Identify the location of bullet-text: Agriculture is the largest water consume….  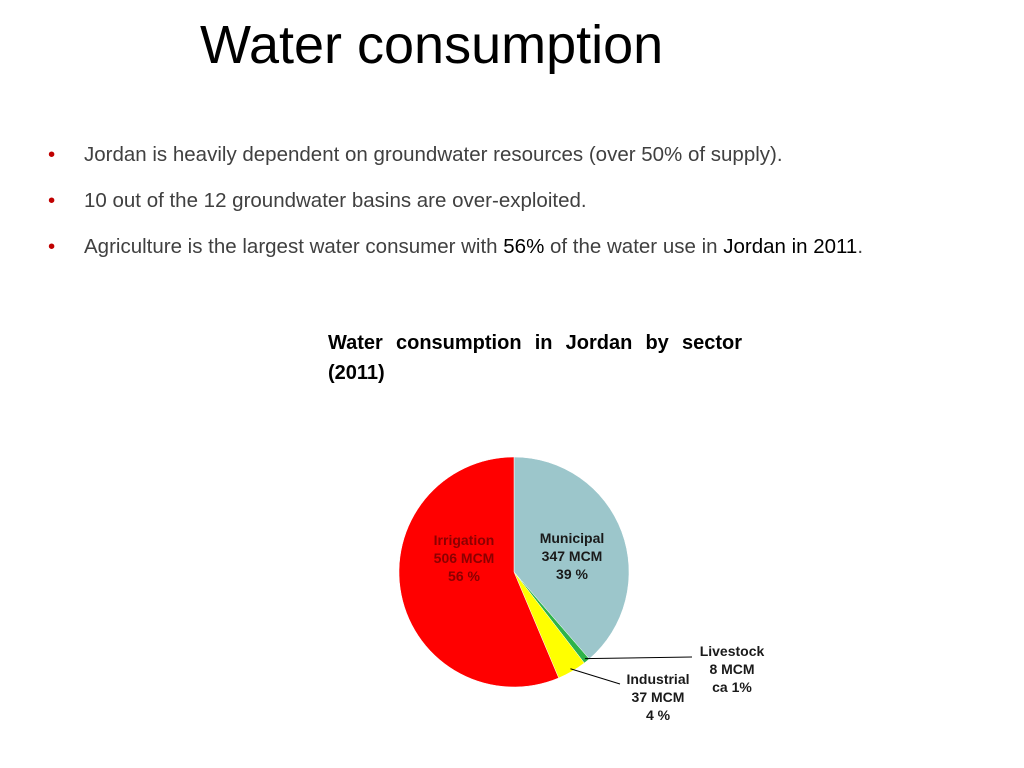
(294, 246).